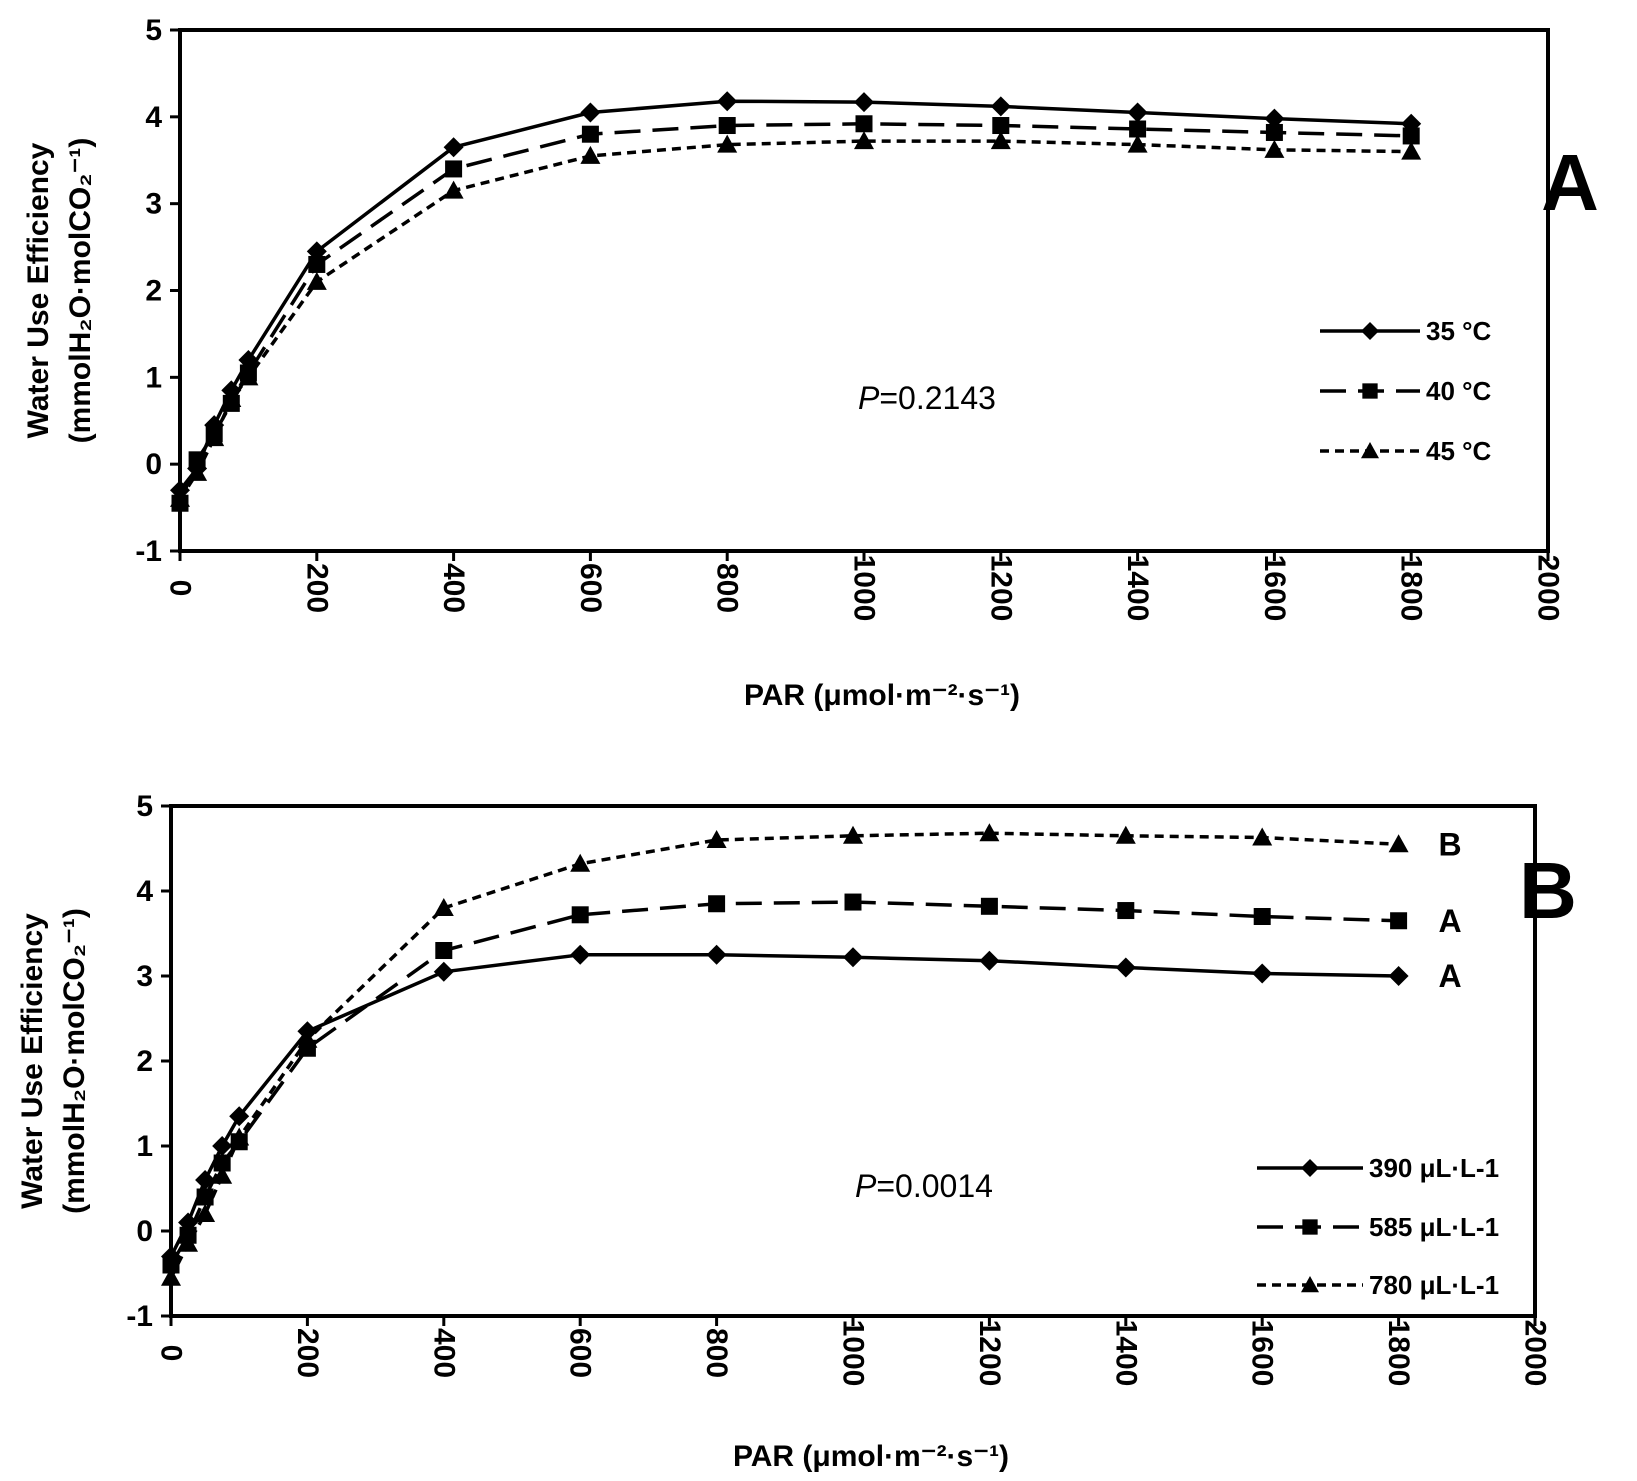  What do you see at coordinates (1137, 588) in the screenshot?
I see `x-tick-label: 1400` at bounding box center [1137, 588].